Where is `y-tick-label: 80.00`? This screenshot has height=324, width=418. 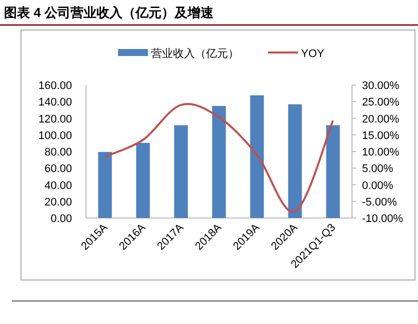
y-tick-label: 80.00 is located at coordinates (58, 152).